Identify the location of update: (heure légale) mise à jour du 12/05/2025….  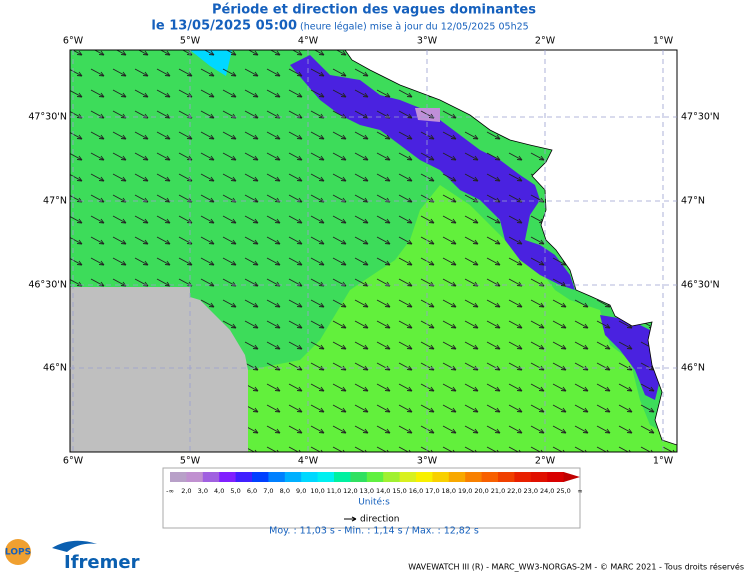
(414, 27).